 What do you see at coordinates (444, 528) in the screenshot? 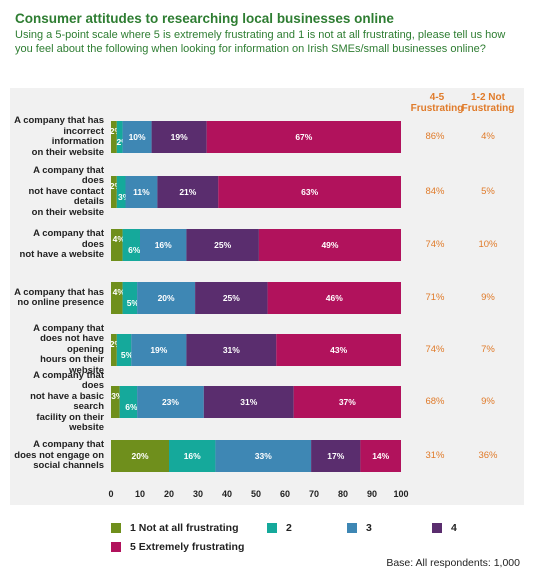
I see `legend-item: 4` at bounding box center [444, 528].